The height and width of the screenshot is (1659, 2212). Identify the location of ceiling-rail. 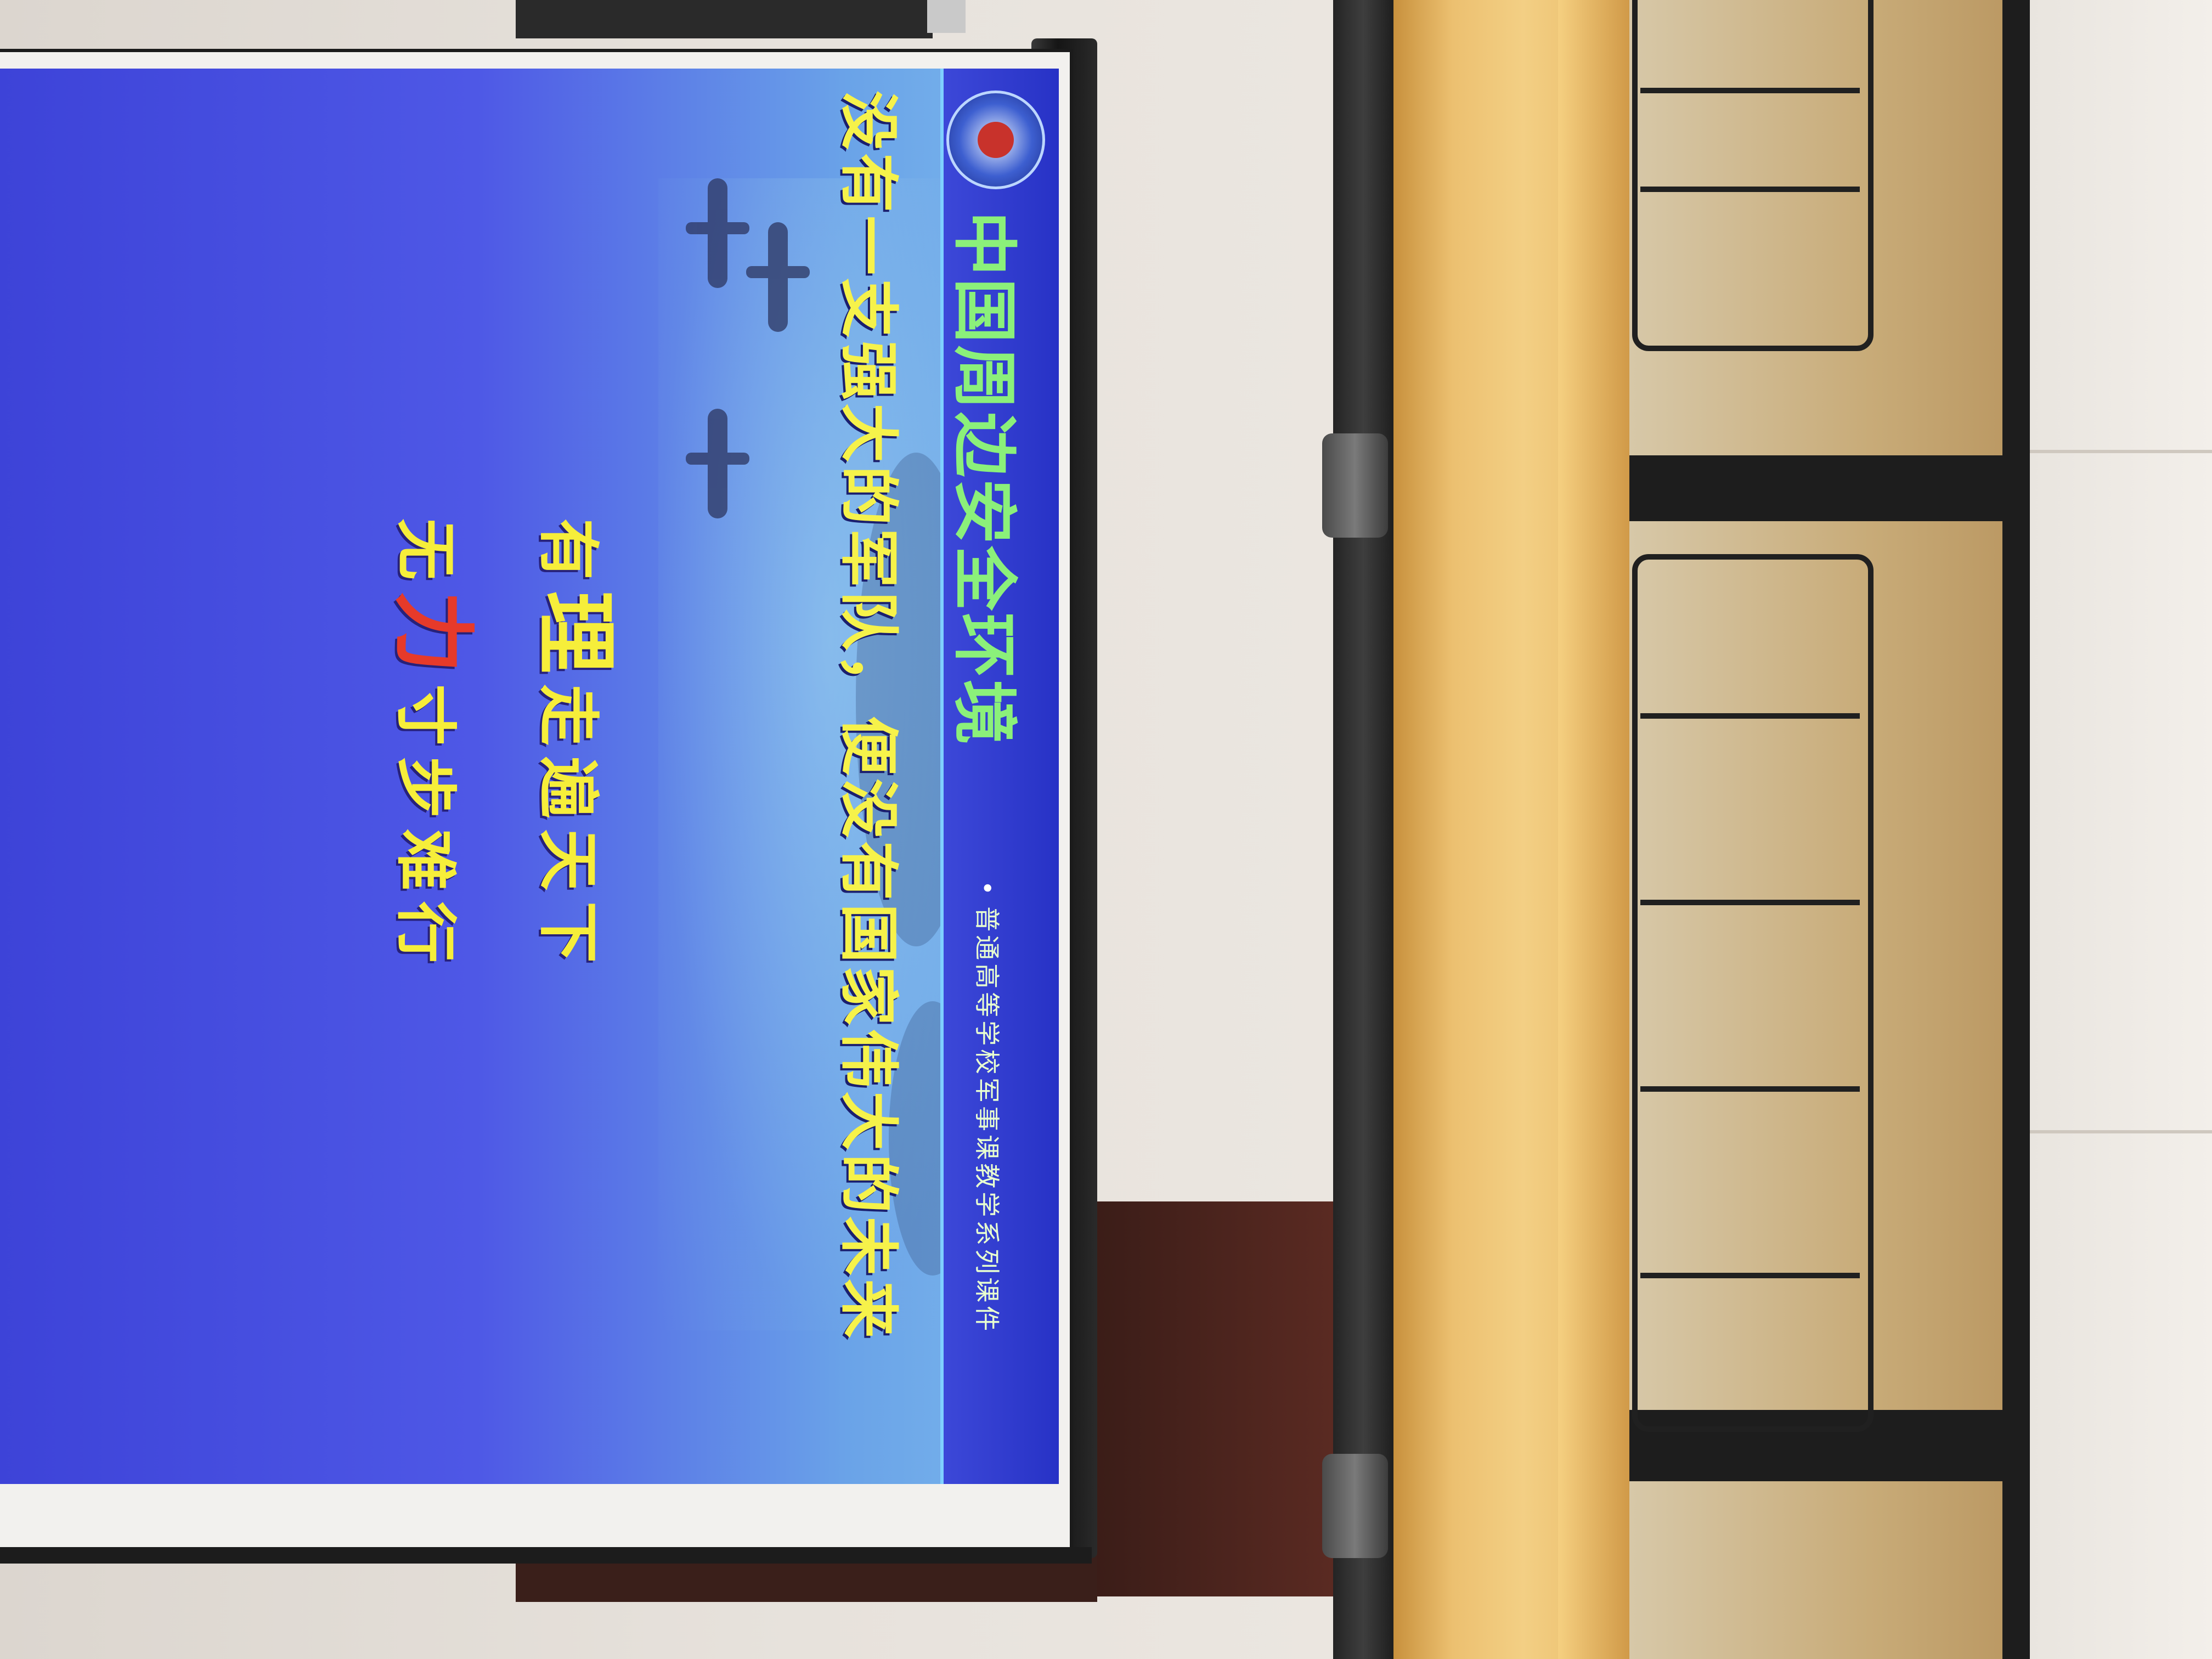
(725, 19).